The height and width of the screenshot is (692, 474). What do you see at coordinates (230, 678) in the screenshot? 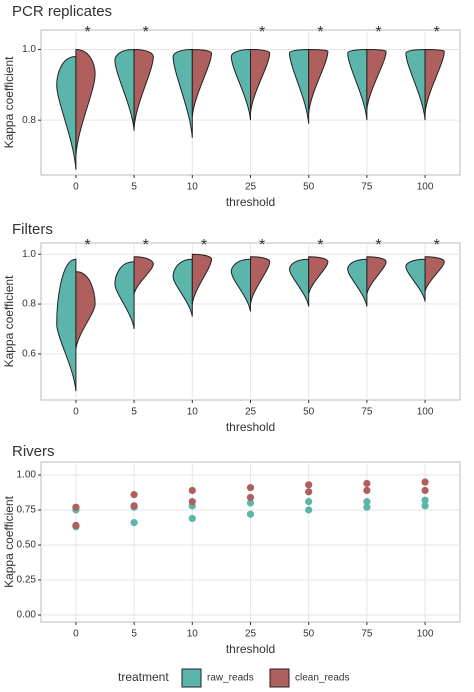
I see `legend-label: raw_reads` at bounding box center [230, 678].